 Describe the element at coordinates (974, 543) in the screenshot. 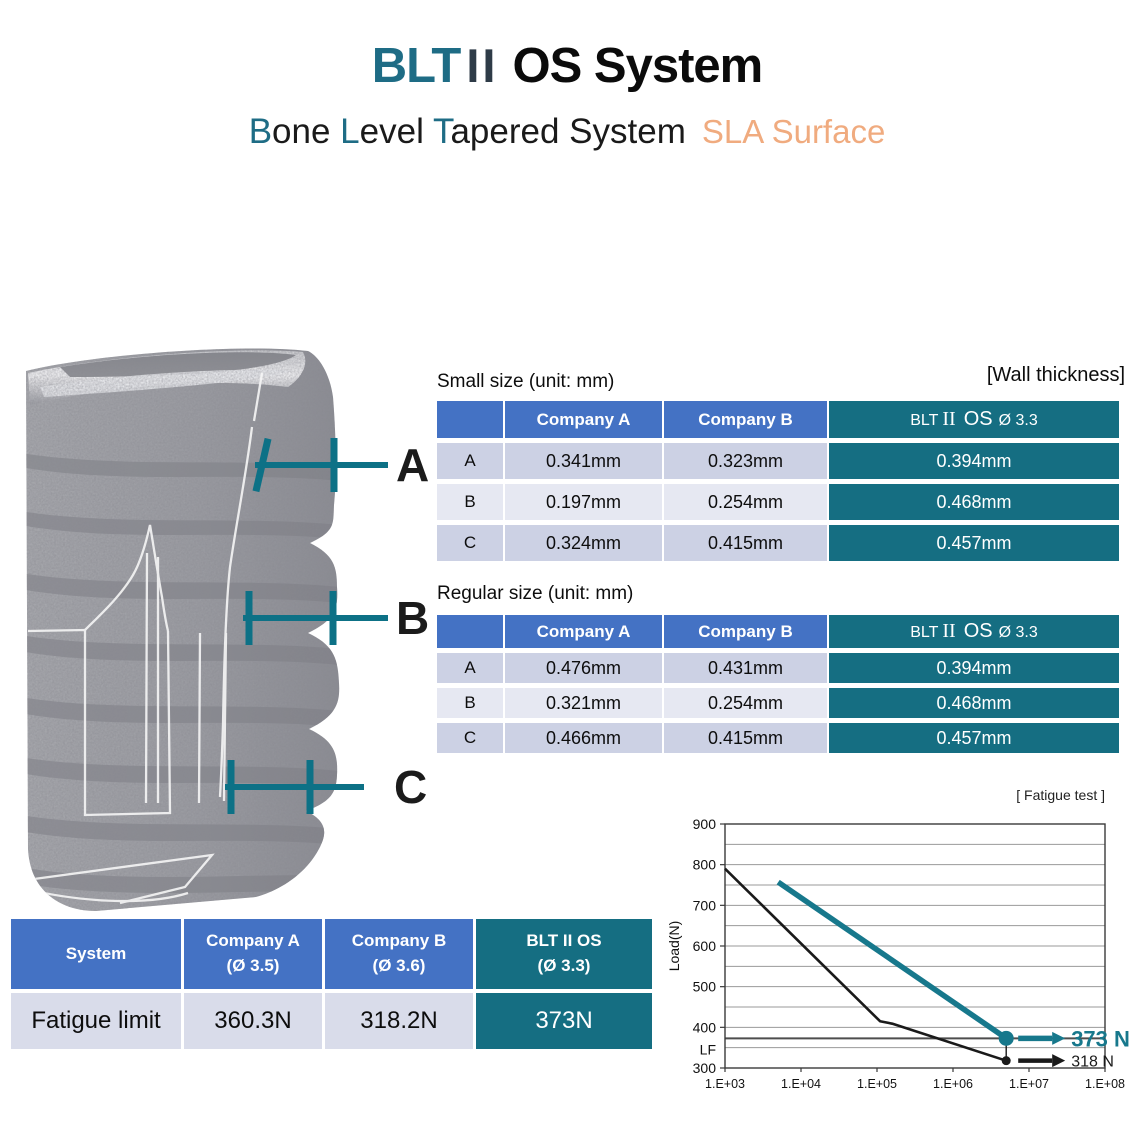

I see `small-row-c-blt: 0.457mm` at that location.